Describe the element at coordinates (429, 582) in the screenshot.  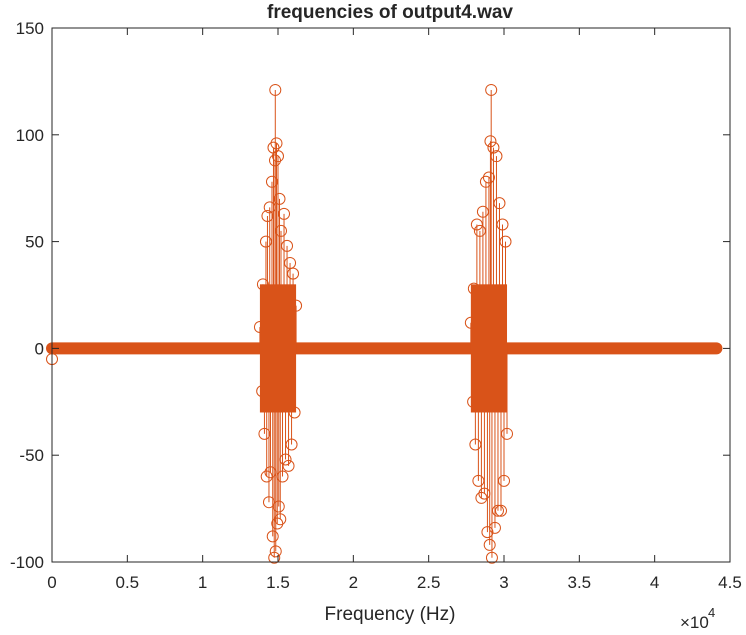
I see `x-tick-label: 2.5` at that location.